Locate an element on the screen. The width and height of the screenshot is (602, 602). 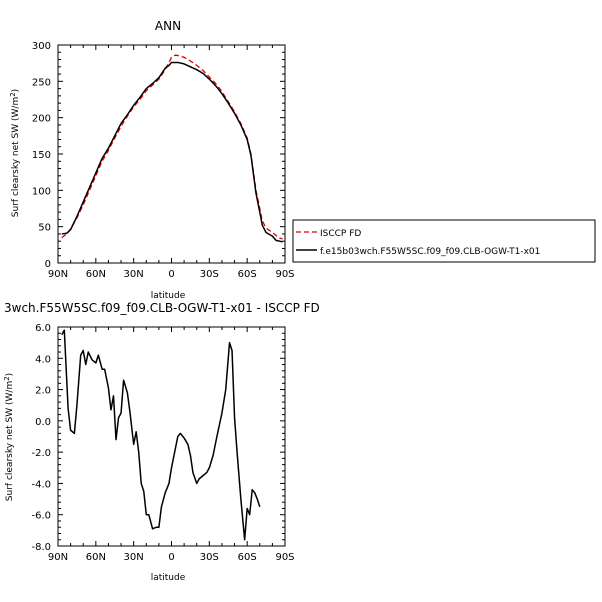
bottom-y-tick-label: -6.0 is located at coordinates (41, 516).